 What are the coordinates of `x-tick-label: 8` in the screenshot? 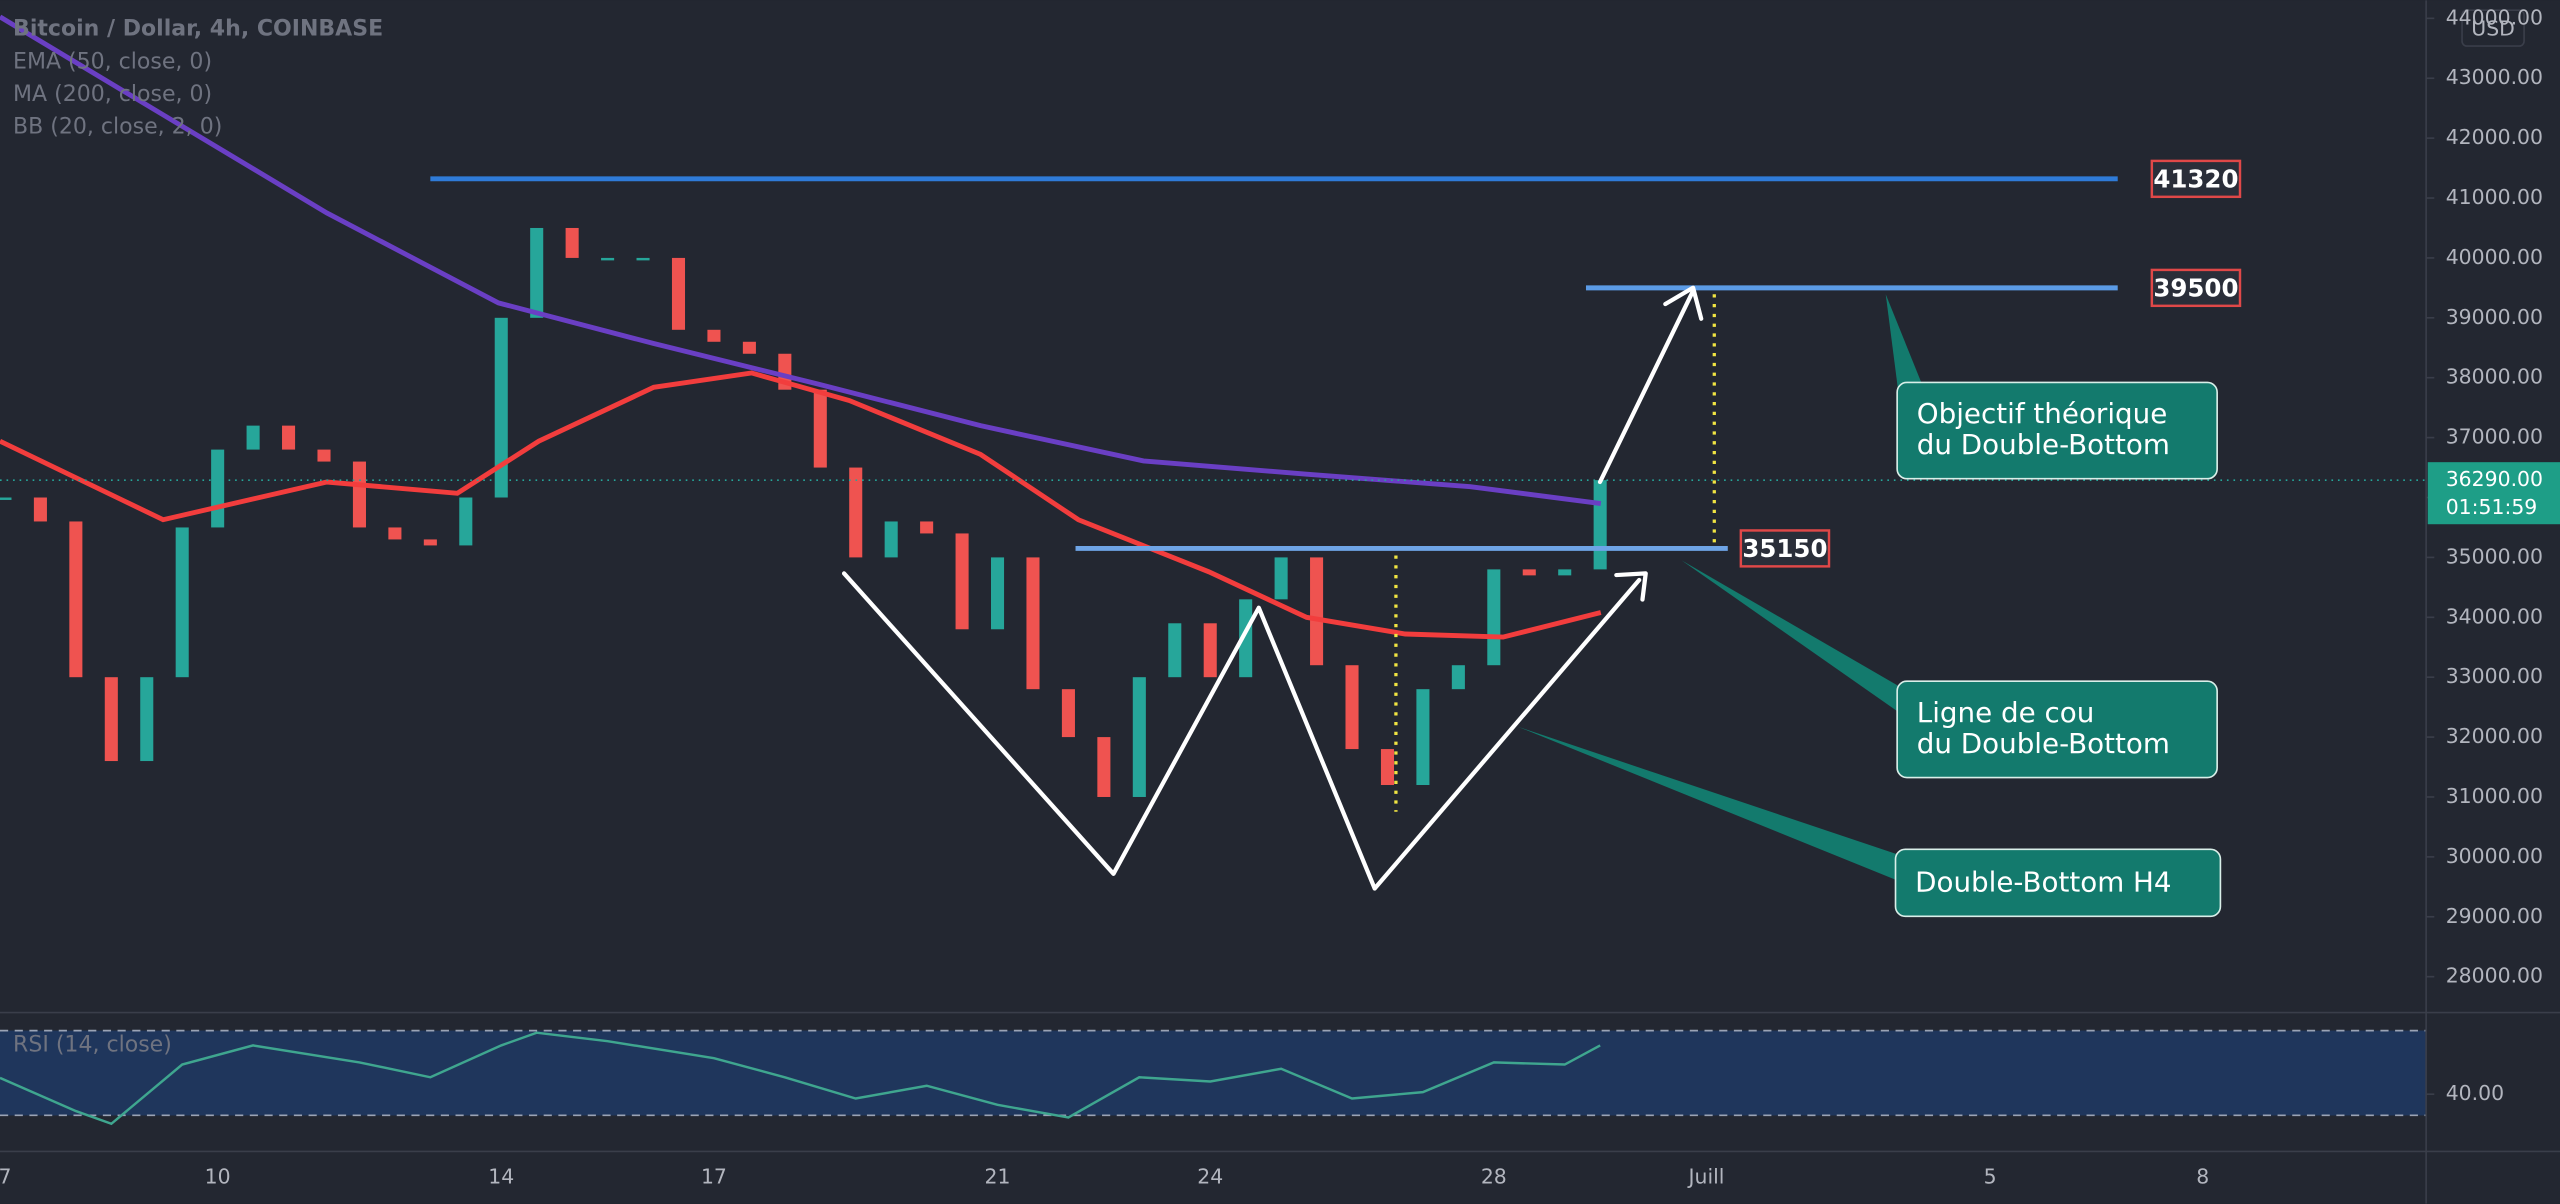 It's located at (2202, 1177).